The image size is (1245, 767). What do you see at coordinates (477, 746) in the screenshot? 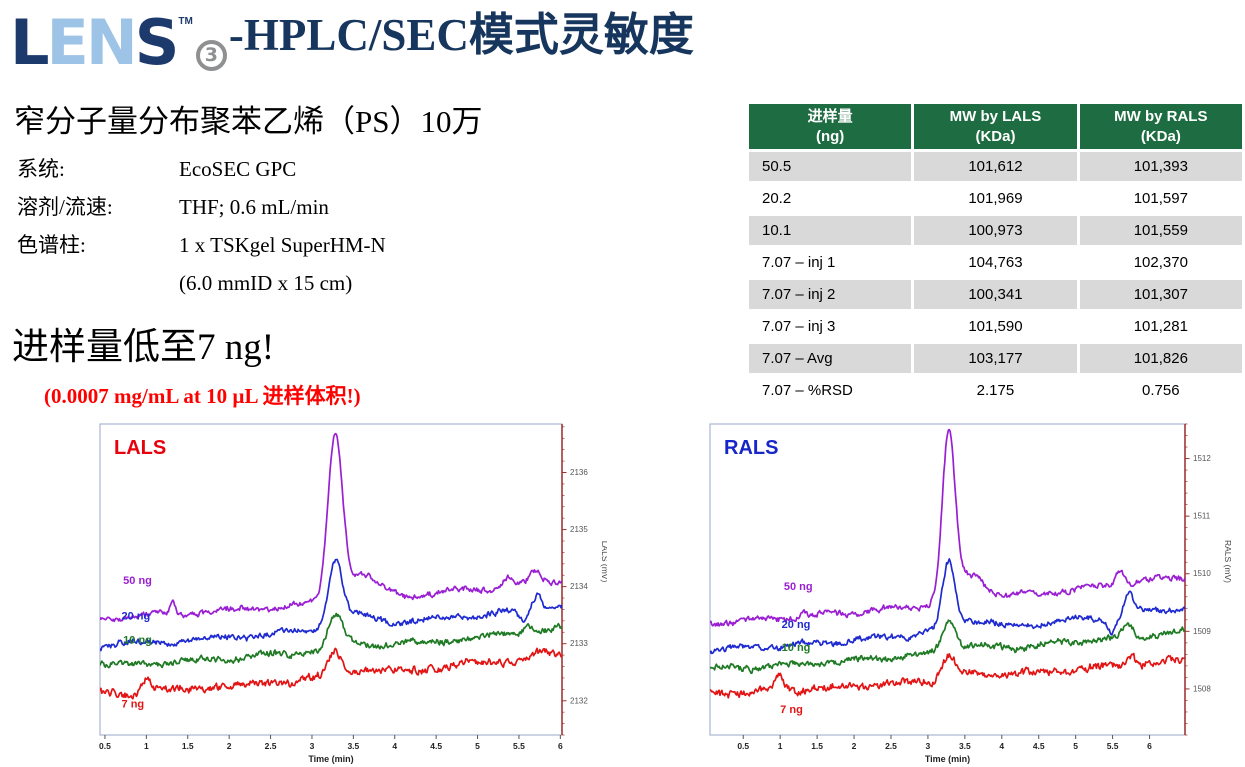
I see `x-tick-label: 5` at bounding box center [477, 746].